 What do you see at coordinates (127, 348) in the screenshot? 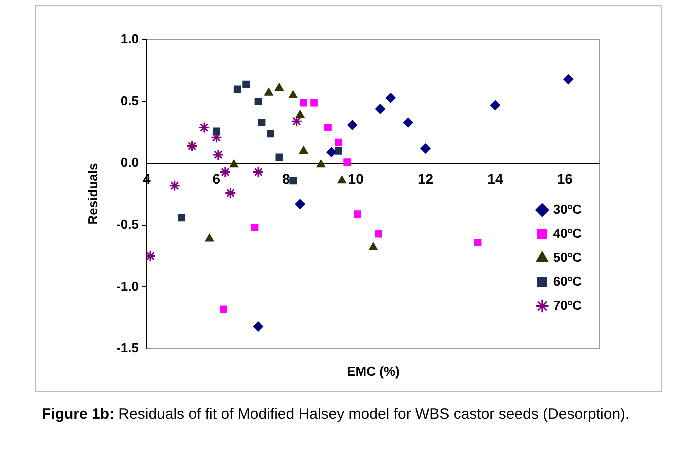
I see `y-tick-label: -1.5` at bounding box center [127, 348].